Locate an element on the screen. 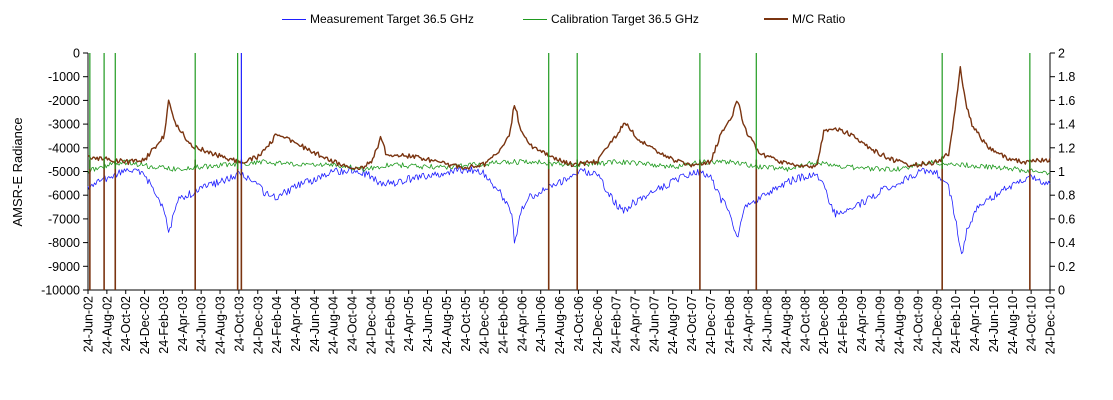  x-tick-label: 24-Aug-05 is located at coordinates (447, 325).